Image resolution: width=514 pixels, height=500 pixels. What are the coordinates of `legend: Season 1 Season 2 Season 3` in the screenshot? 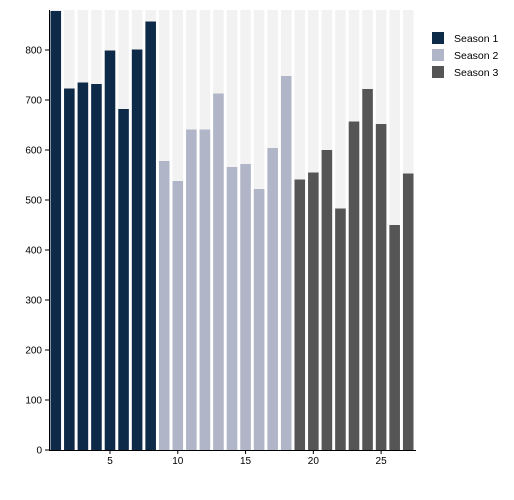 It's located at (465, 55).